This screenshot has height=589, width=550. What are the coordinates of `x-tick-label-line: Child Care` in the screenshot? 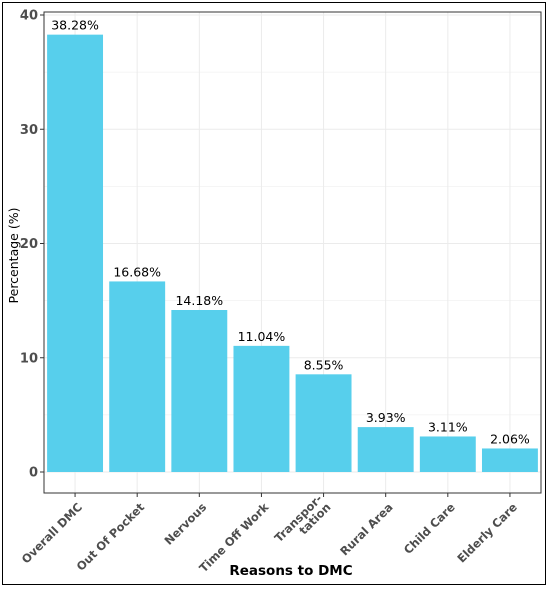 It's located at (429, 528).